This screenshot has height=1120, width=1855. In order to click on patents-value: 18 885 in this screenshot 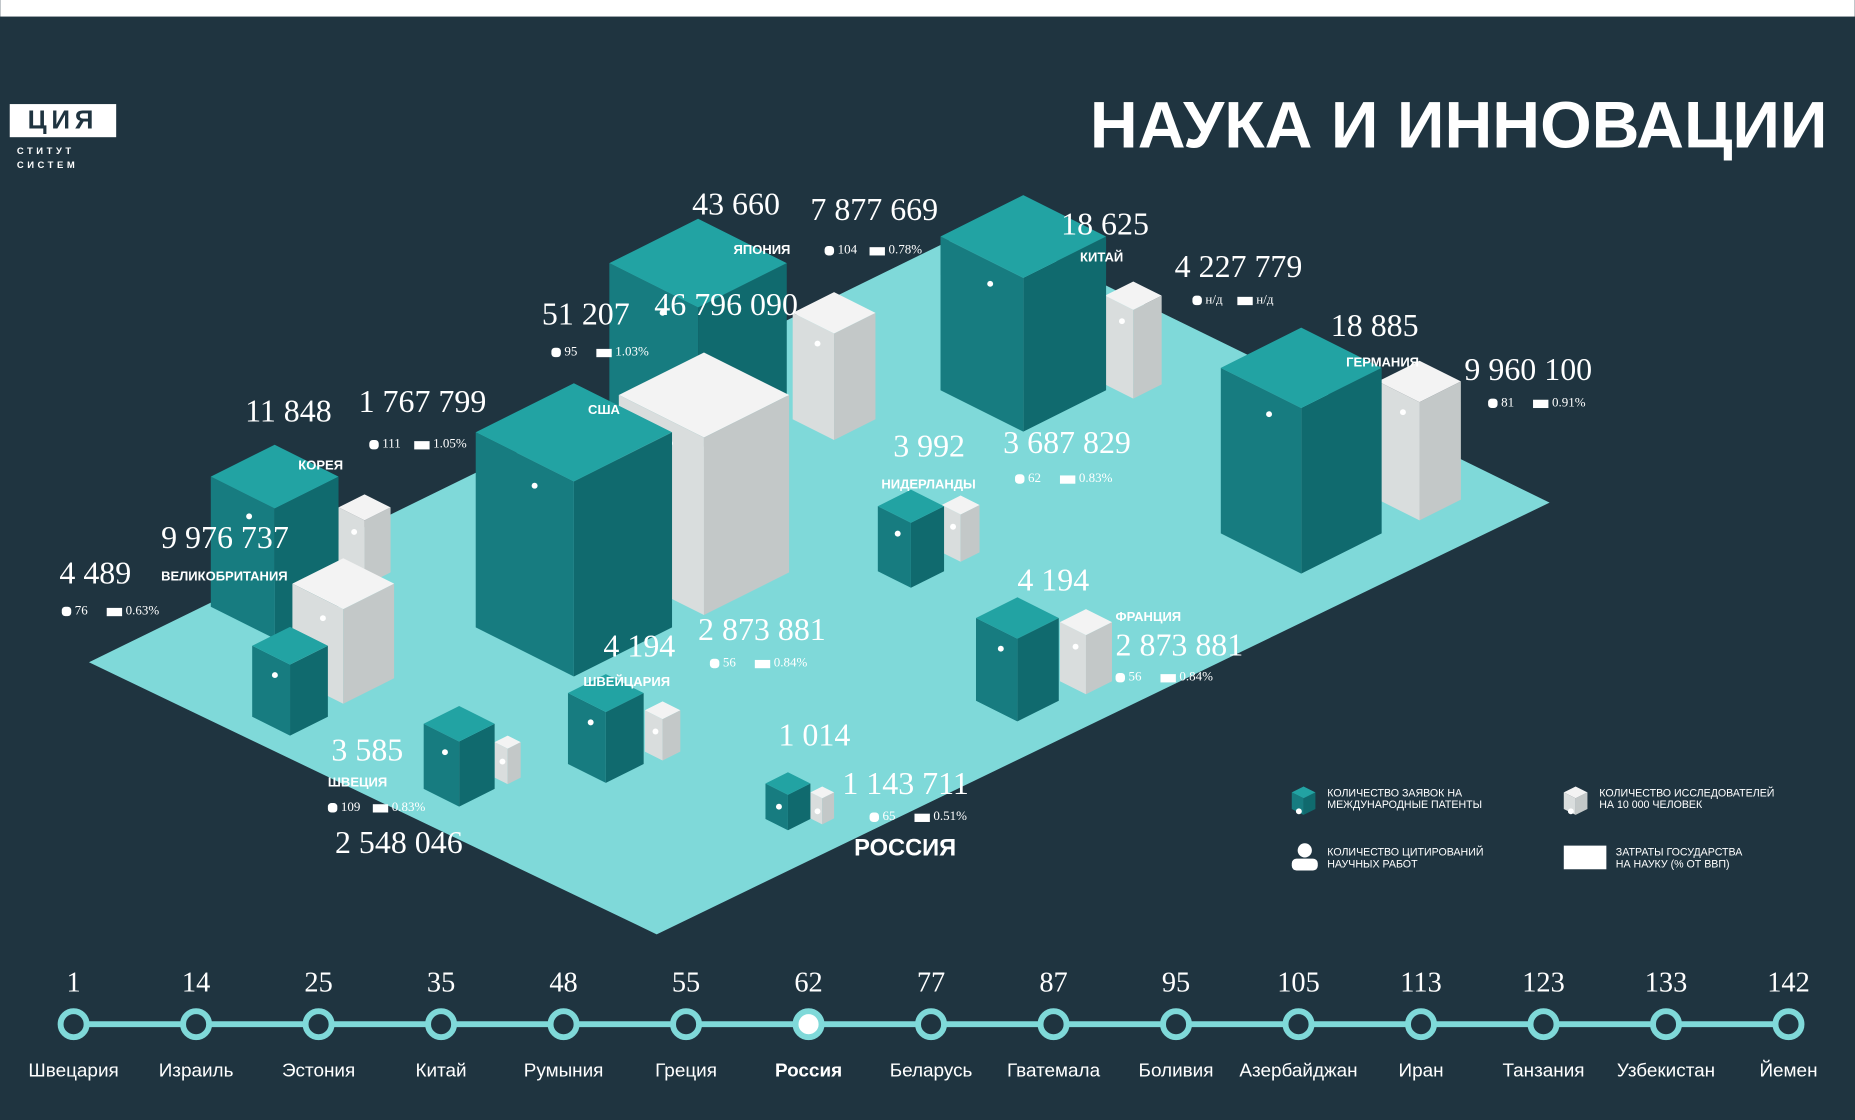, I will do `click(1375, 325)`.